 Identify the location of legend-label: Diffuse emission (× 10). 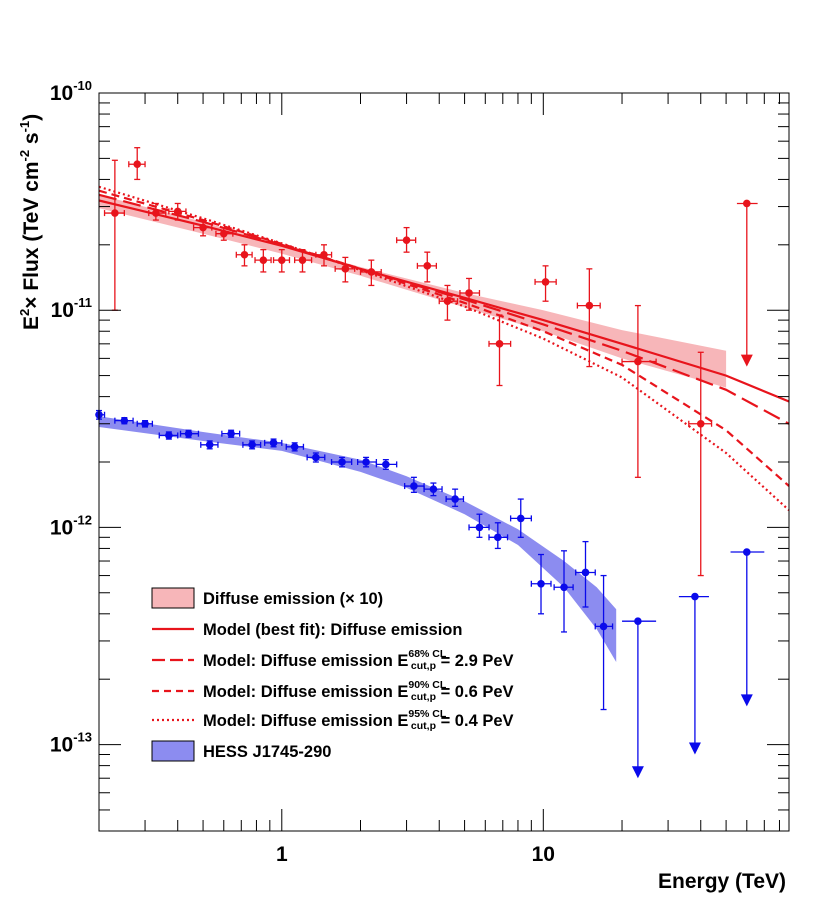
(293, 599).